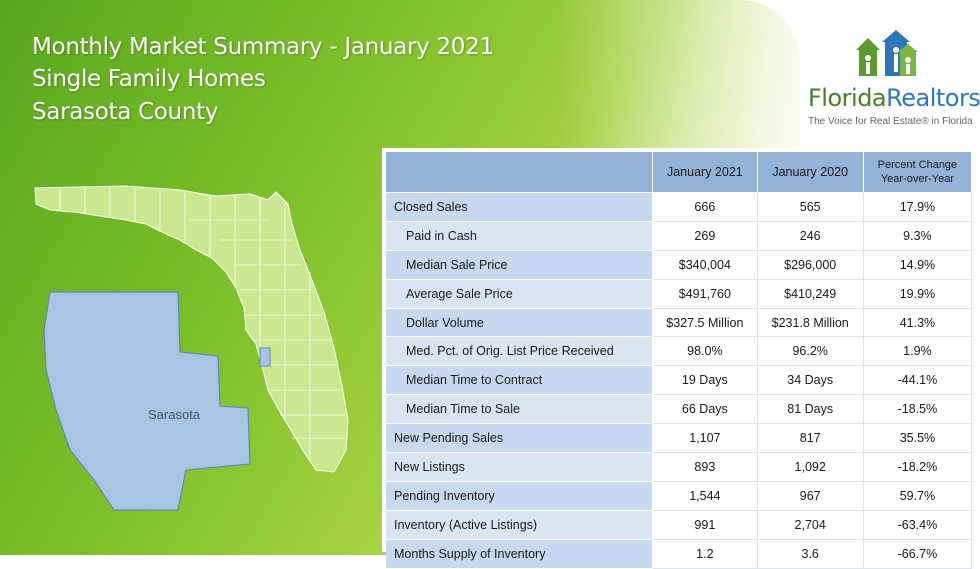 The width and height of the screenshot is (980, 569). What do you see at coordinates (918, 409) in the screenshot?
I see `value-percent-change: -18.5%` at bounding box center [918, 409].